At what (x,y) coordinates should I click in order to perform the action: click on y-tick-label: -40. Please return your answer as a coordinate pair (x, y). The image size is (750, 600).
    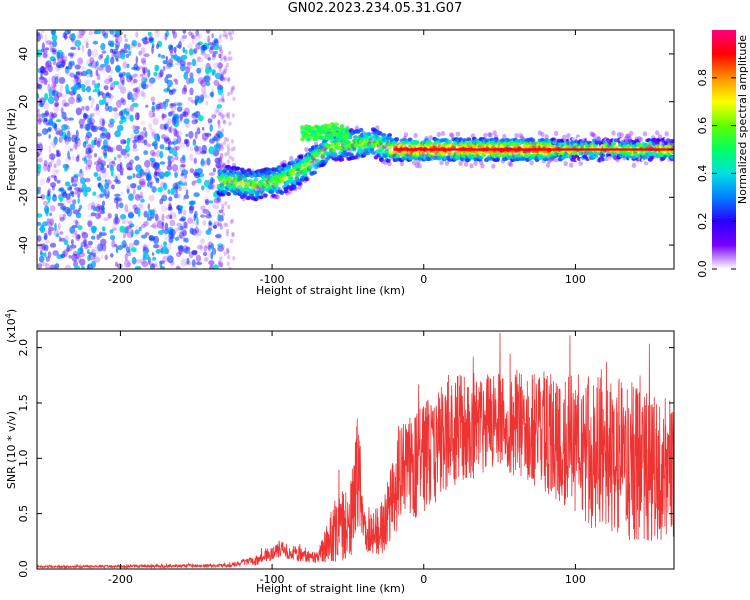
    Looking at the image, I should click on (23, 245).